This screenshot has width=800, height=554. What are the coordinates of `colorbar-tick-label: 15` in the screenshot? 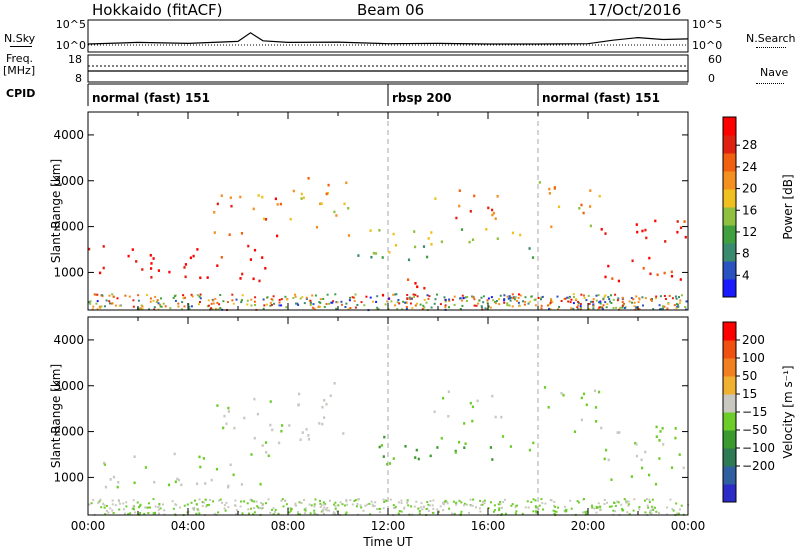 It's located at (749, 394).